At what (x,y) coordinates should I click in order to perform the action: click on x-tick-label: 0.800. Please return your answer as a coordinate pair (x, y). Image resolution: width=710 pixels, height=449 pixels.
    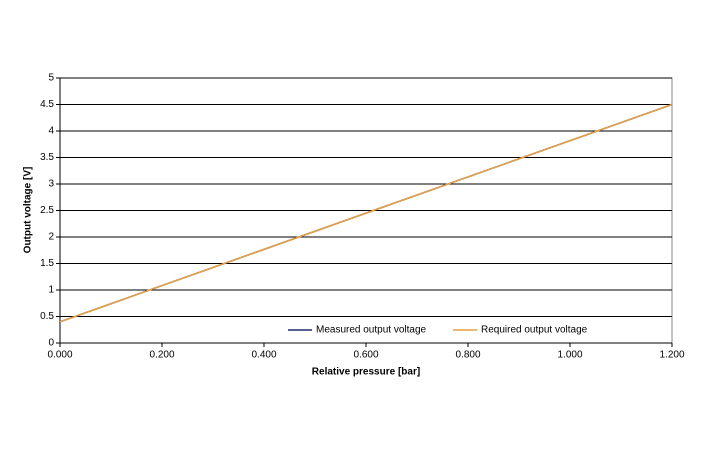
    Looking at the image, I should click on (467, 355).